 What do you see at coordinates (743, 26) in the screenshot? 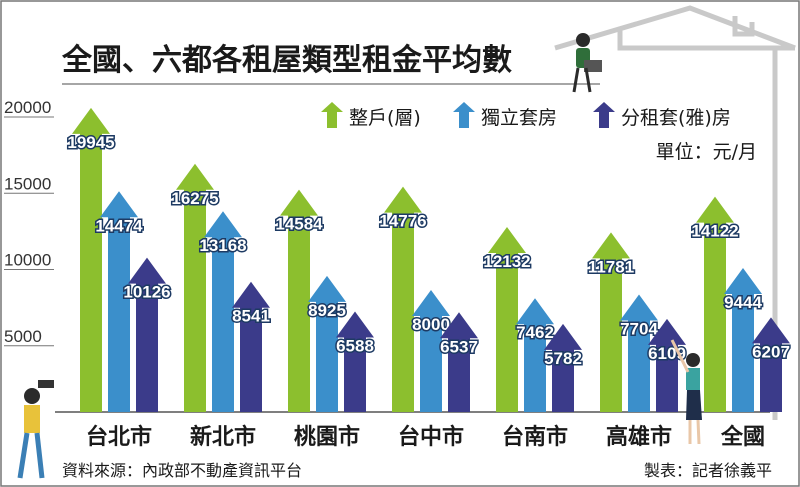
I see `house-chimney-outline` at bounding box center [743, 26].